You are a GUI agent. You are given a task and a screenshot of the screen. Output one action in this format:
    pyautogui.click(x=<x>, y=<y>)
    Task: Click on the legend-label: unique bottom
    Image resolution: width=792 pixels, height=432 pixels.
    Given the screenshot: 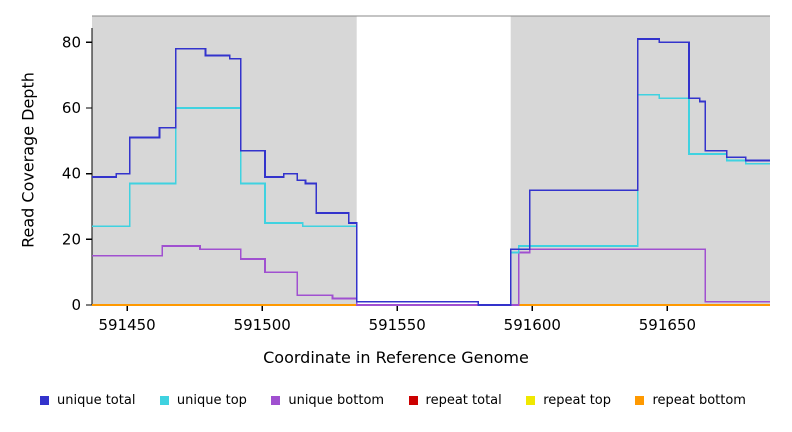 What is the action you would take?
    pyautogui.click(x=336, y=400)
    